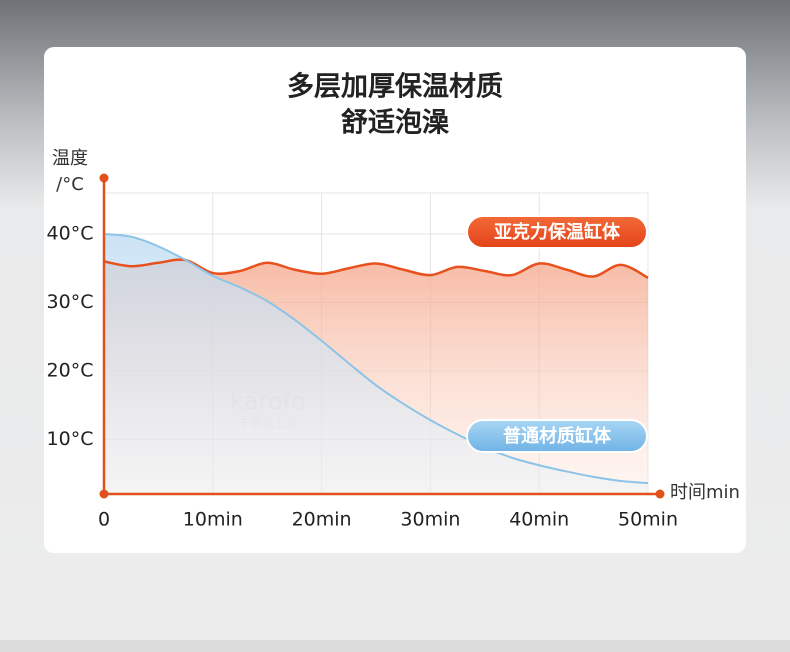  I want to click on x-tick-label: 0, so click(104, 520).